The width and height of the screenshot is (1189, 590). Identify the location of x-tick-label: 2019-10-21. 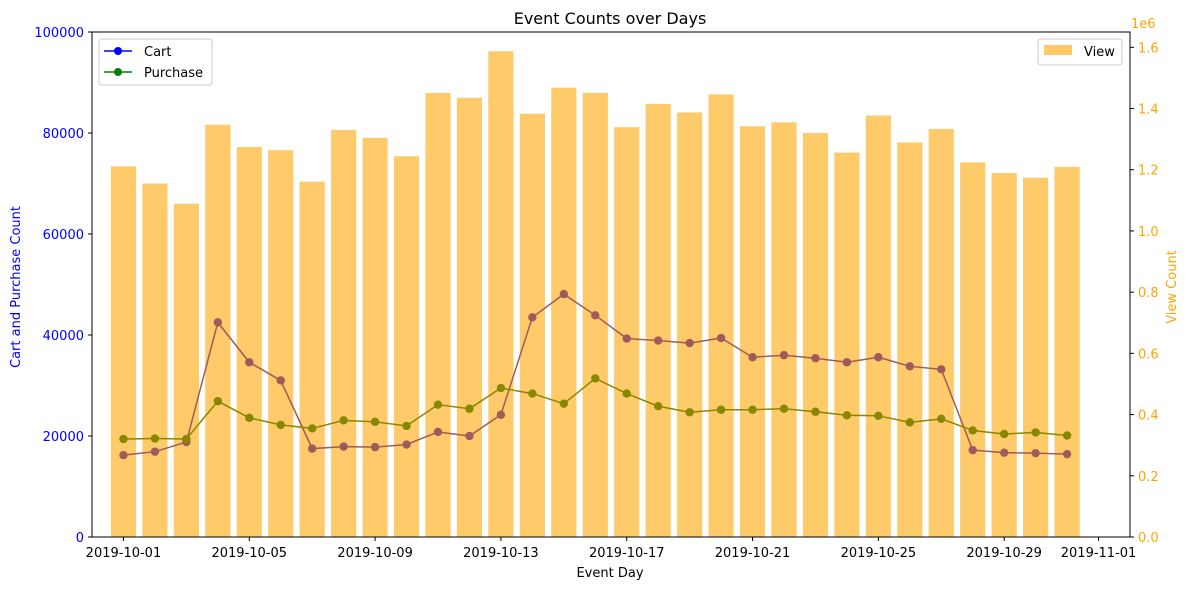
(753, 553).